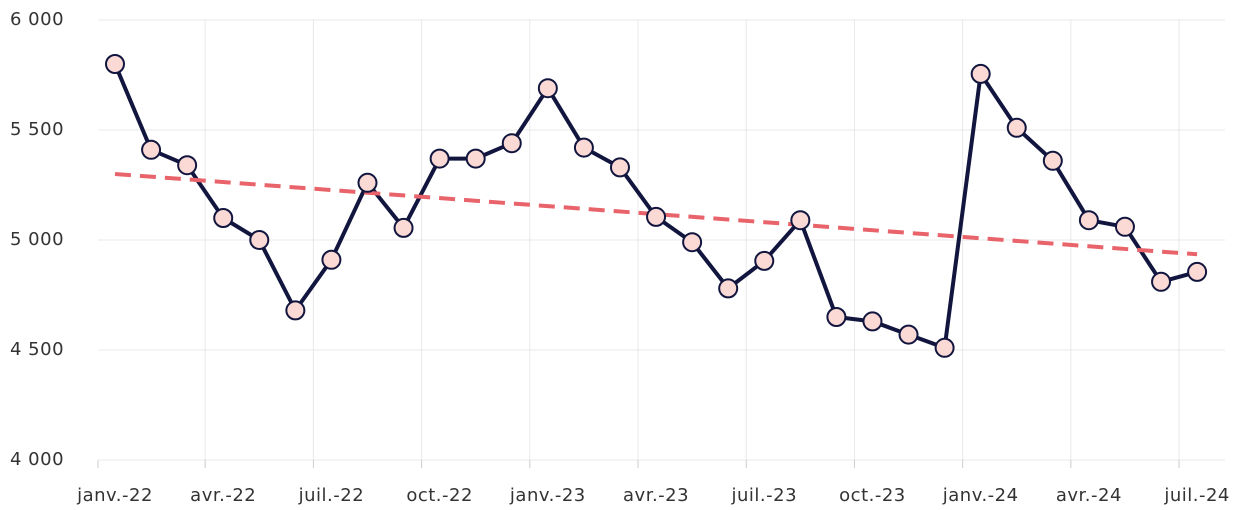 The image size is (1244, 510). Describe the element at coordinates (37, 129) in the screenshot. I see `y-tick-label: 5 500` at that location.